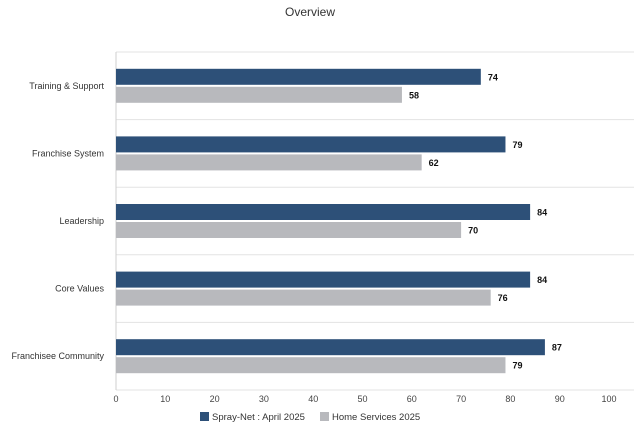 This screenshot has width=640, height=435. I want to click on x-tick-label: 30, so click(264, 399).